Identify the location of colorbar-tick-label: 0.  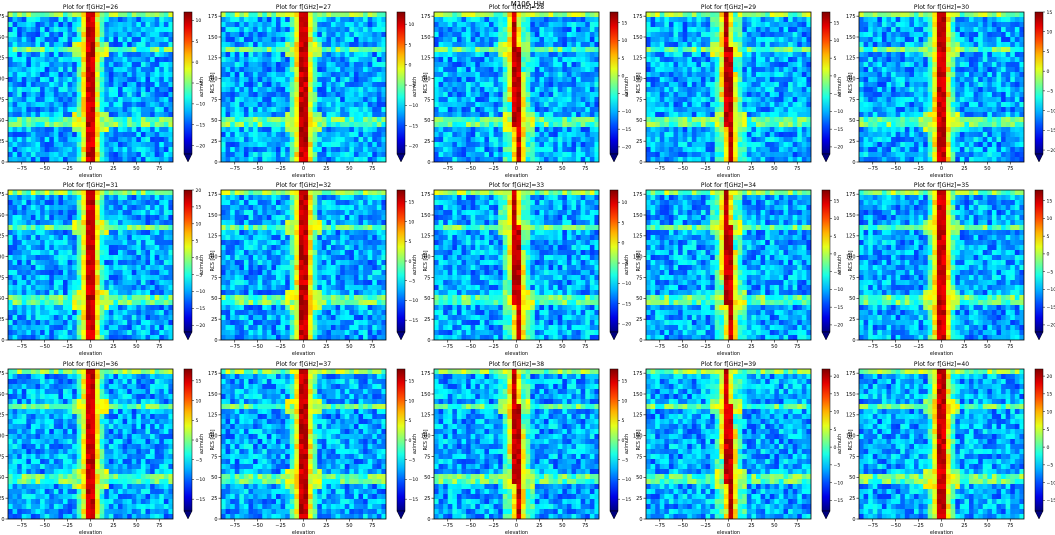
(623, 77).